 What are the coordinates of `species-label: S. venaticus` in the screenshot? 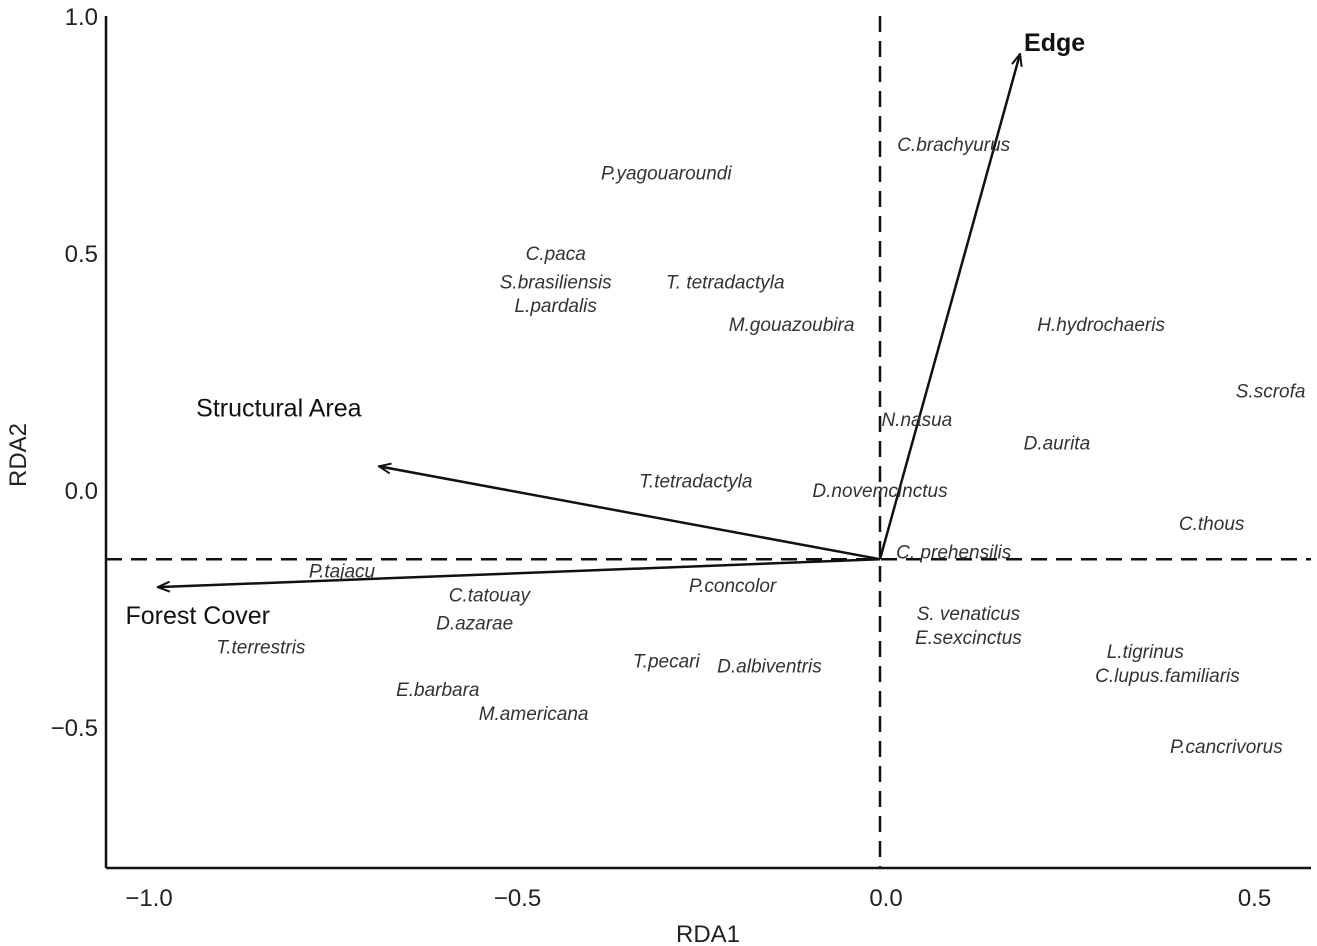 It's located at (969, 614).